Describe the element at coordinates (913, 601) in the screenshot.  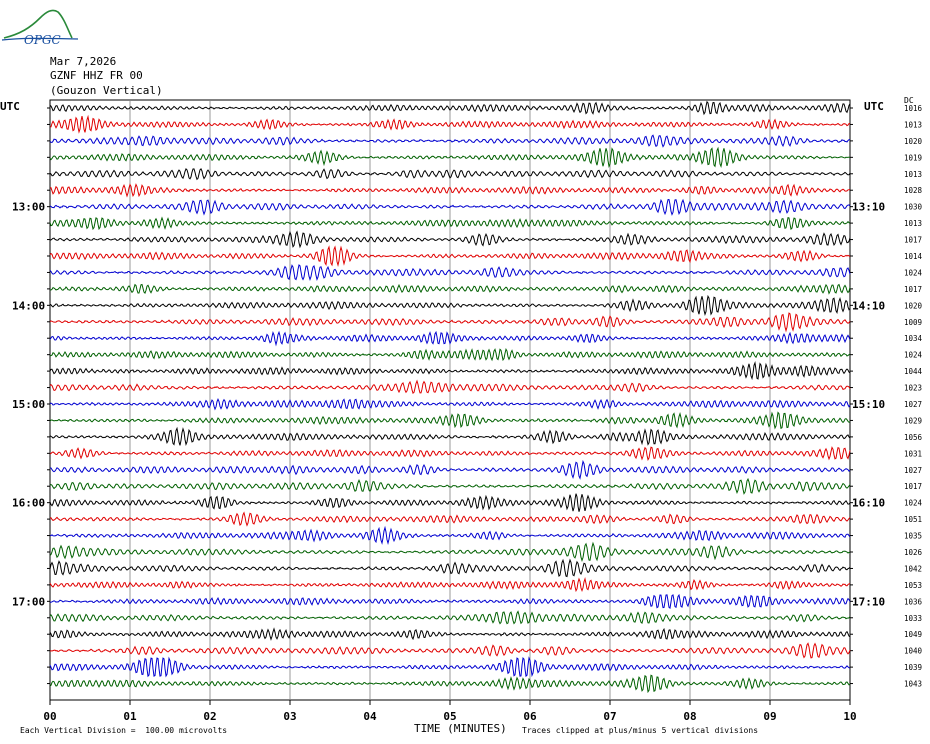
I see `dc-offset-label: 1036` at that location.